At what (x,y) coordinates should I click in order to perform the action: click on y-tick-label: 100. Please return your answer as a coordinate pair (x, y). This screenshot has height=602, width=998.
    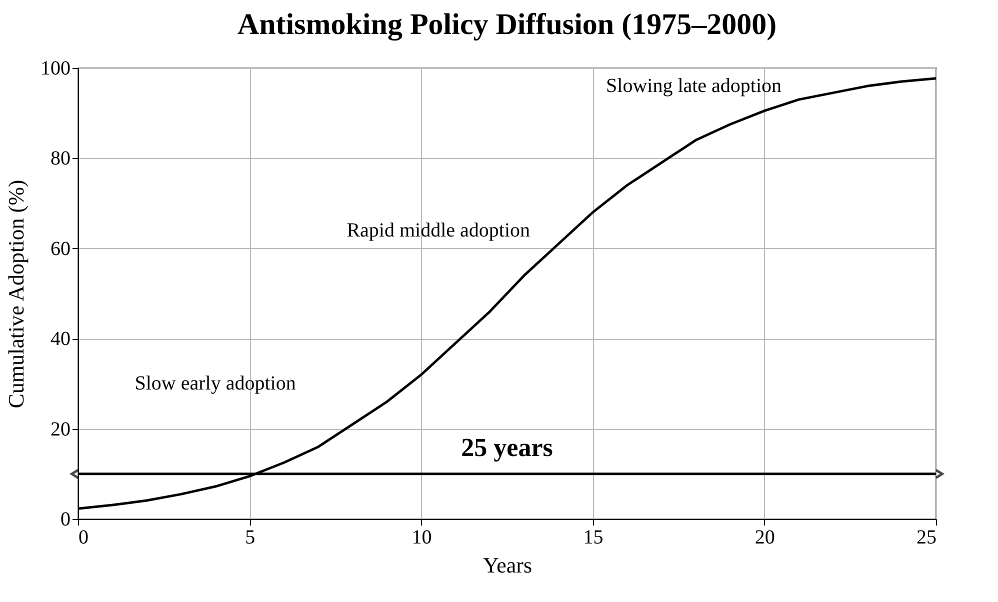
    Looking at the image, I should click on (55, 69).